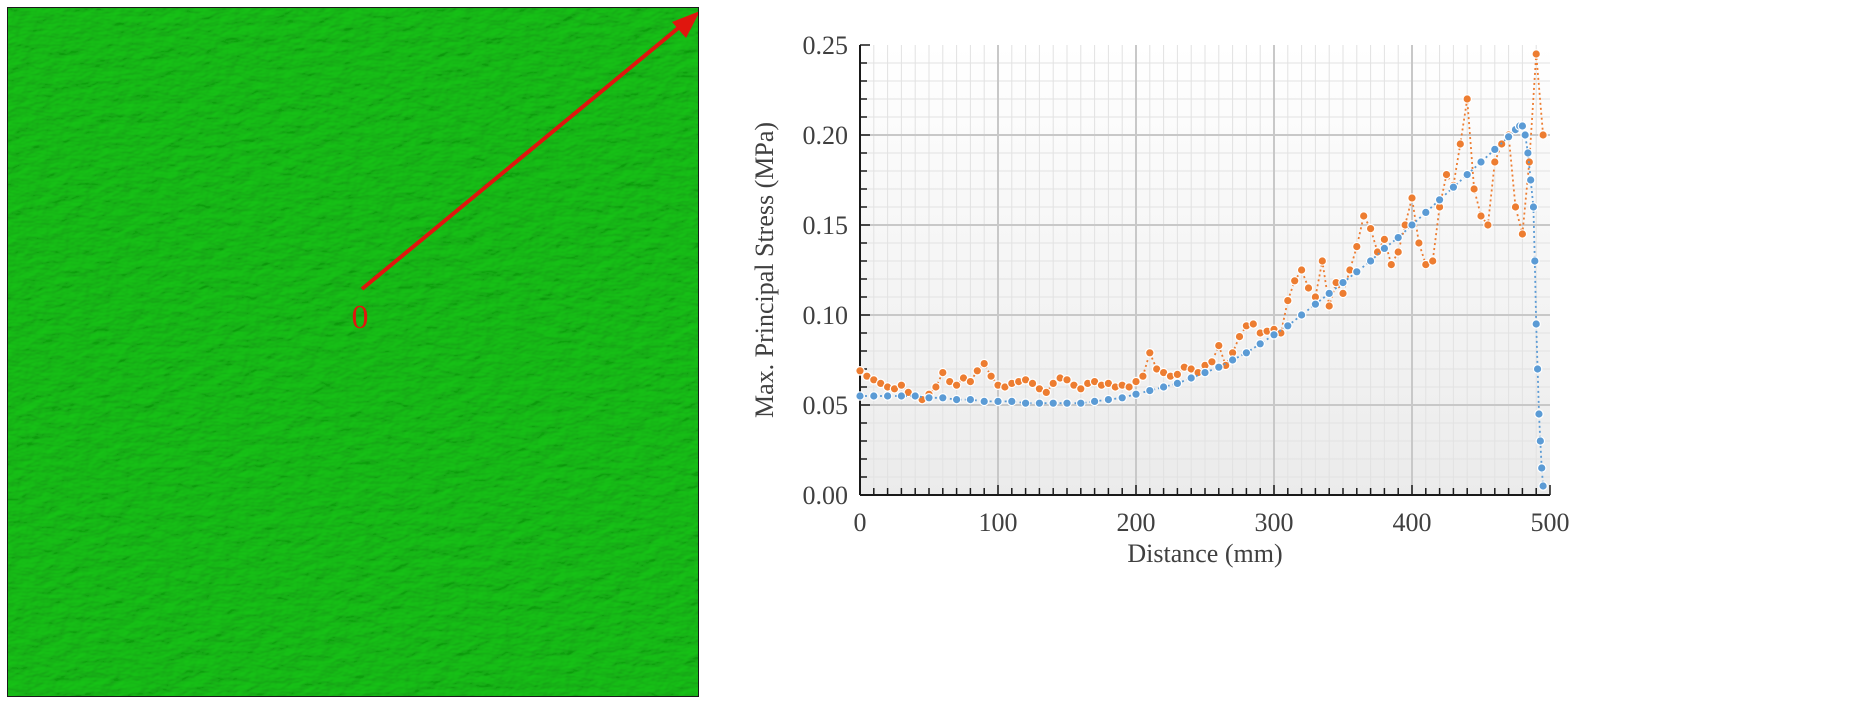 This screenshot has height=703, width=1865. What do you see at coordinates (1136, 522) in the screenshot?
I see `x-tick-label: 200` at bounding box center [1136, 522].